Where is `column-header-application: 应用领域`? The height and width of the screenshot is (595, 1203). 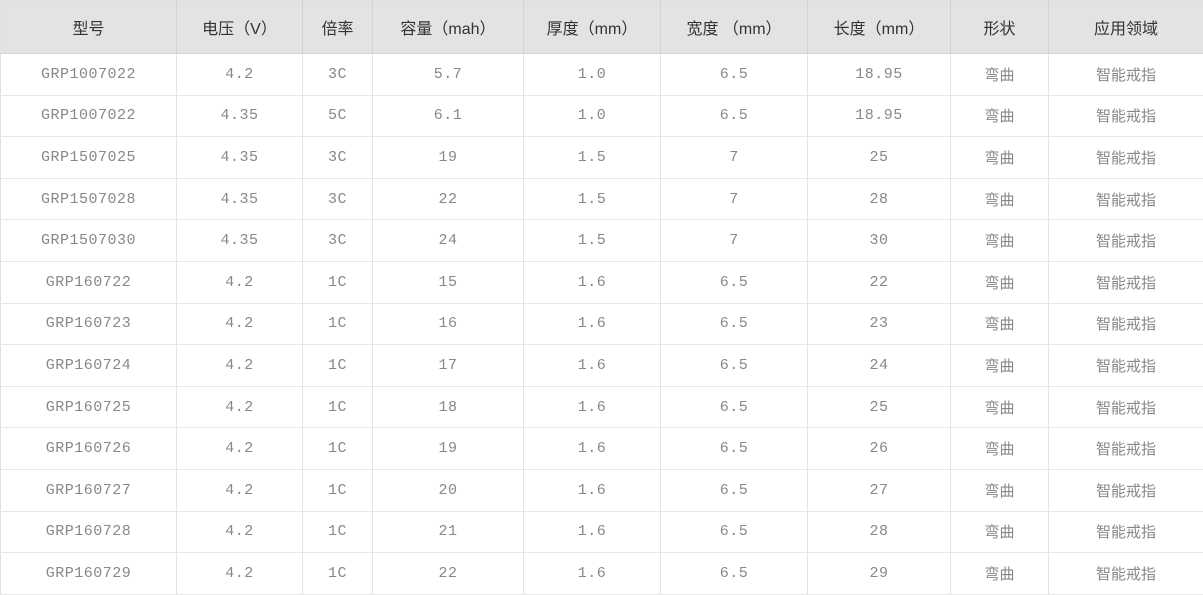
column-header-application: 应用领域 is located at coordinates (1126, 27).